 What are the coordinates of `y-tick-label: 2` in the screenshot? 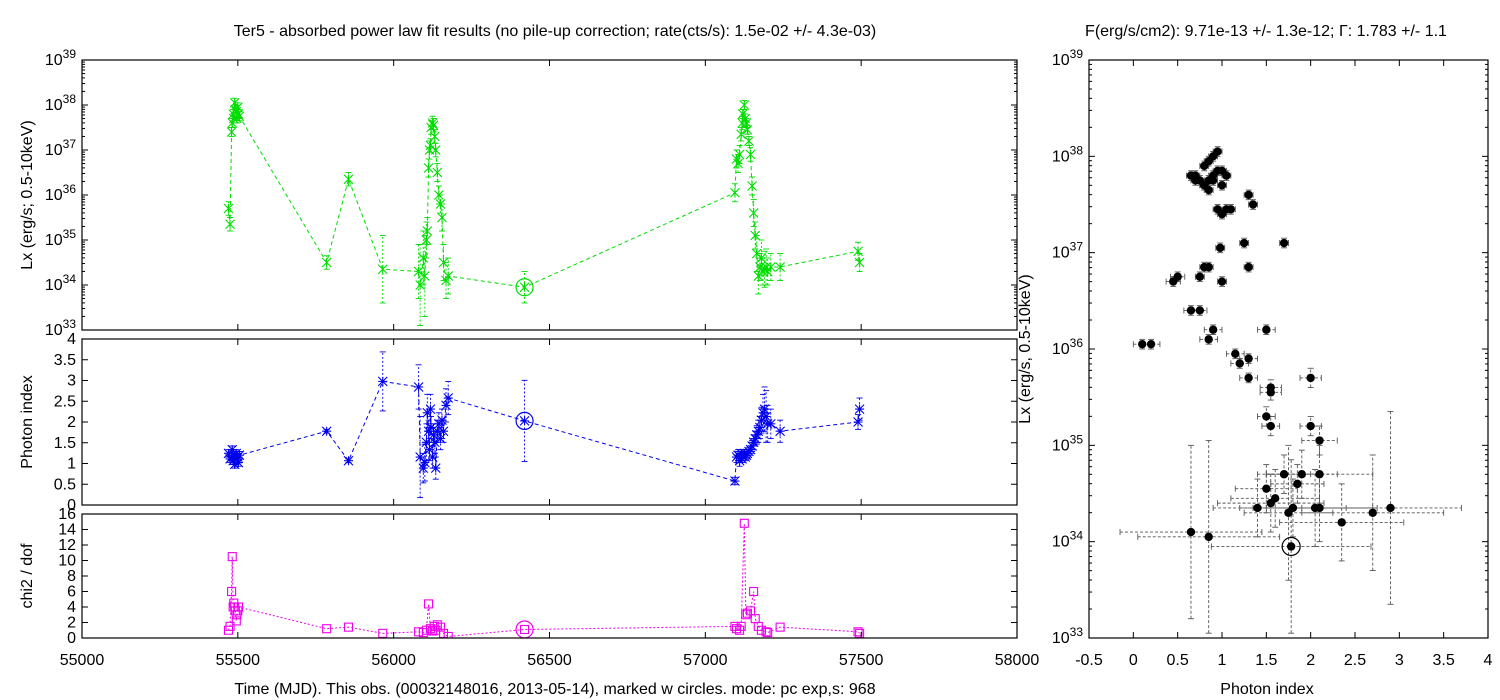 It's located at (71, 623).